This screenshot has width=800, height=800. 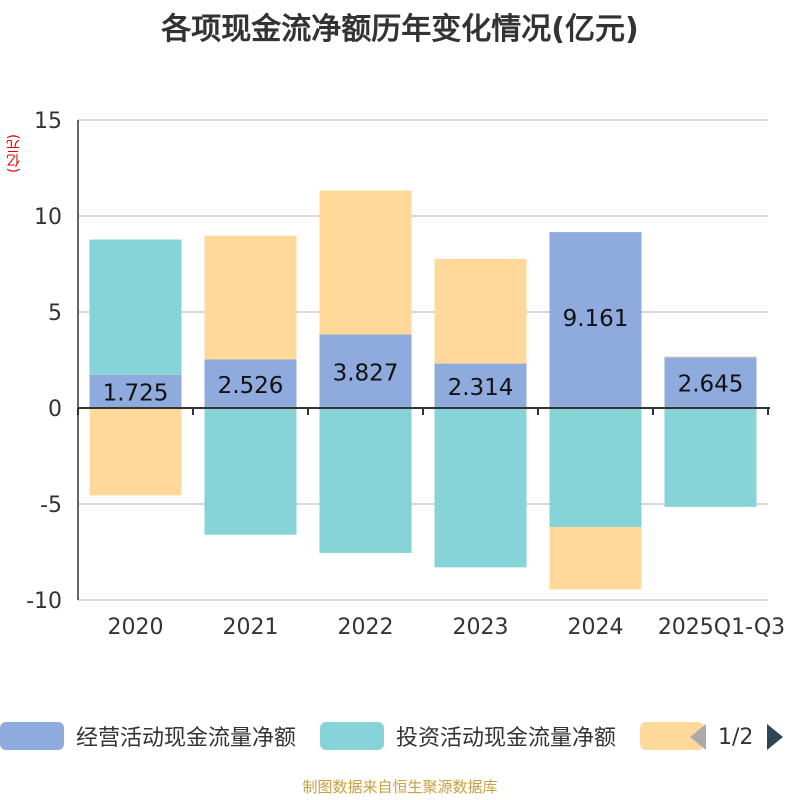 I want to click on legend-label-operating: 经营活动现金流量净额, so click(x=186, y=738).